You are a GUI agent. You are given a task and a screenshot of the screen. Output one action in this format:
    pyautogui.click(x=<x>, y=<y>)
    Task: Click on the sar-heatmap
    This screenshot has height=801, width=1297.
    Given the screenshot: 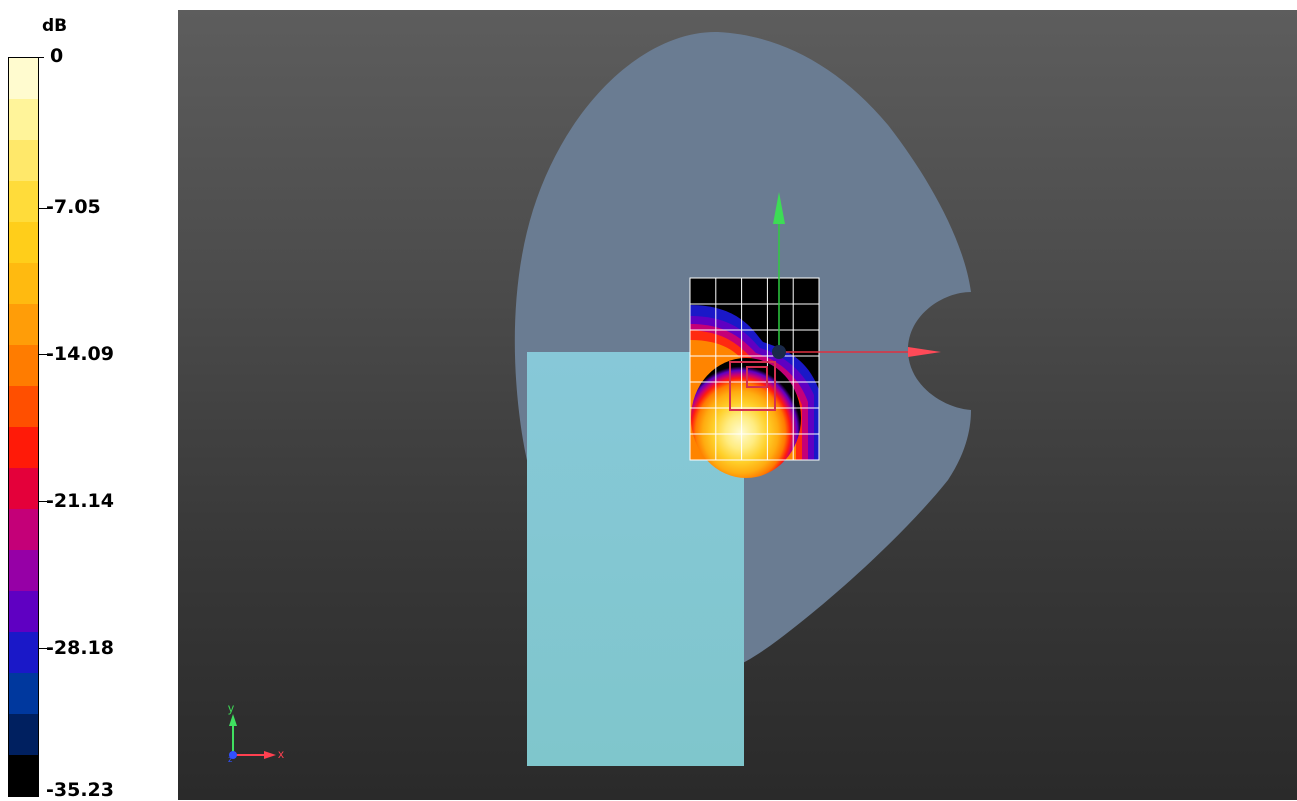 What is the action you would take?
    pyautogui.click(x=754, y=378)
    